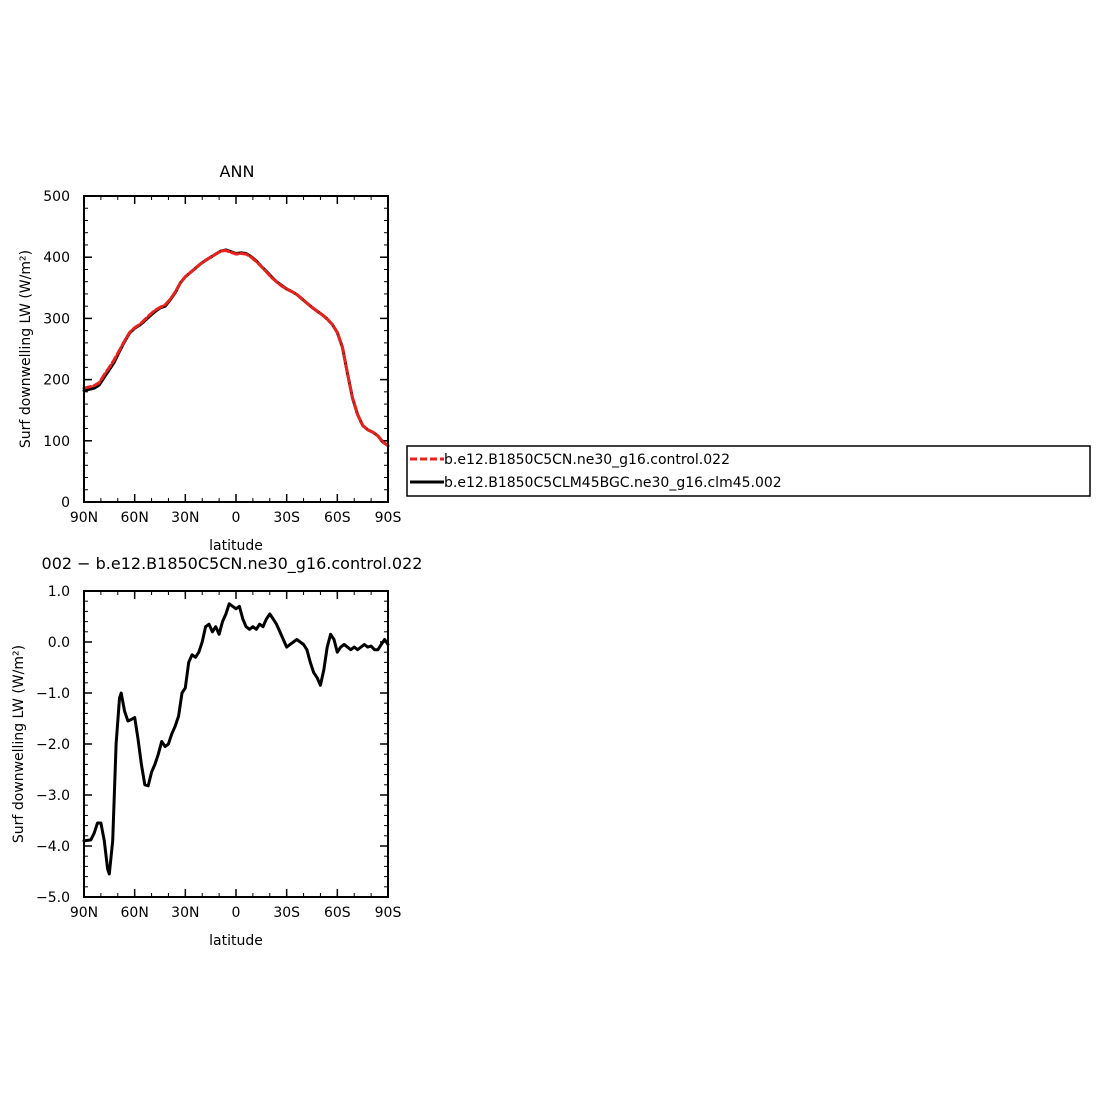 The width and height of the screenshot is (1106, 1108). What do you see at coordinates (185, 518) in the screenshot?
I see `top-x-tick-label: 30N` at bounding box center [185, 518].